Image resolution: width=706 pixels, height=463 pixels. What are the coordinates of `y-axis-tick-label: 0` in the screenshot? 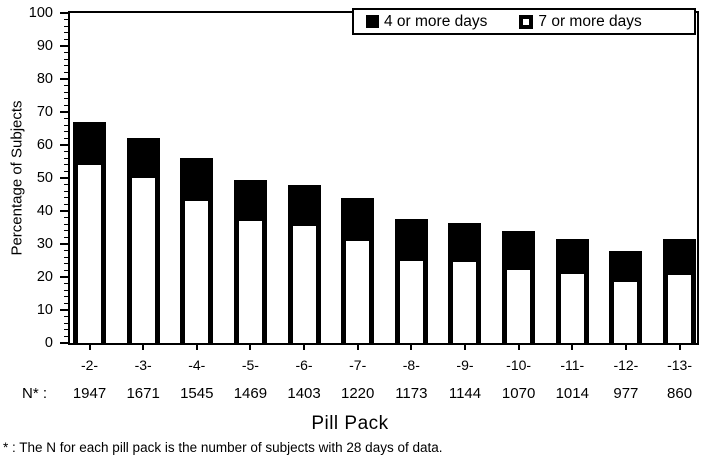 It's located at (48, 342).